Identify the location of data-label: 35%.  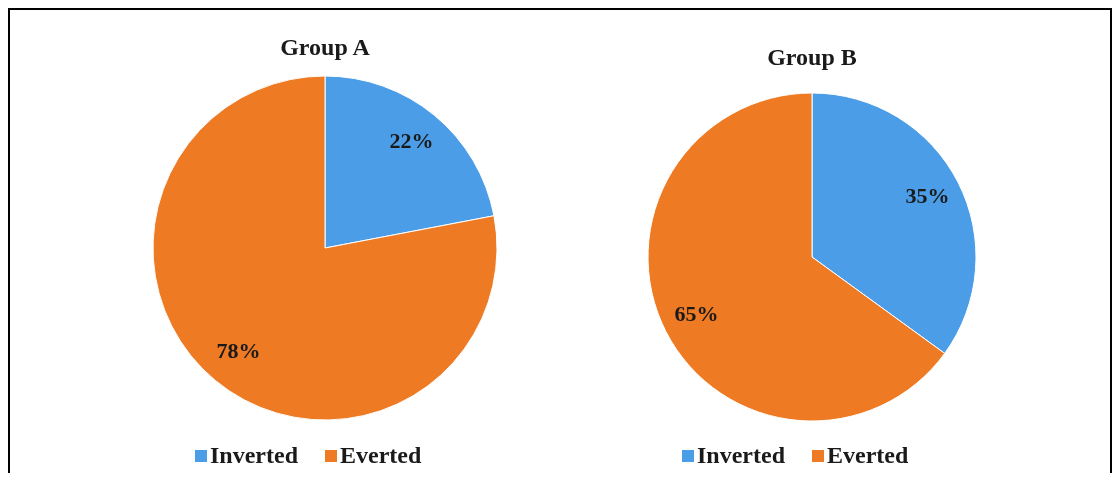
(927, 196).